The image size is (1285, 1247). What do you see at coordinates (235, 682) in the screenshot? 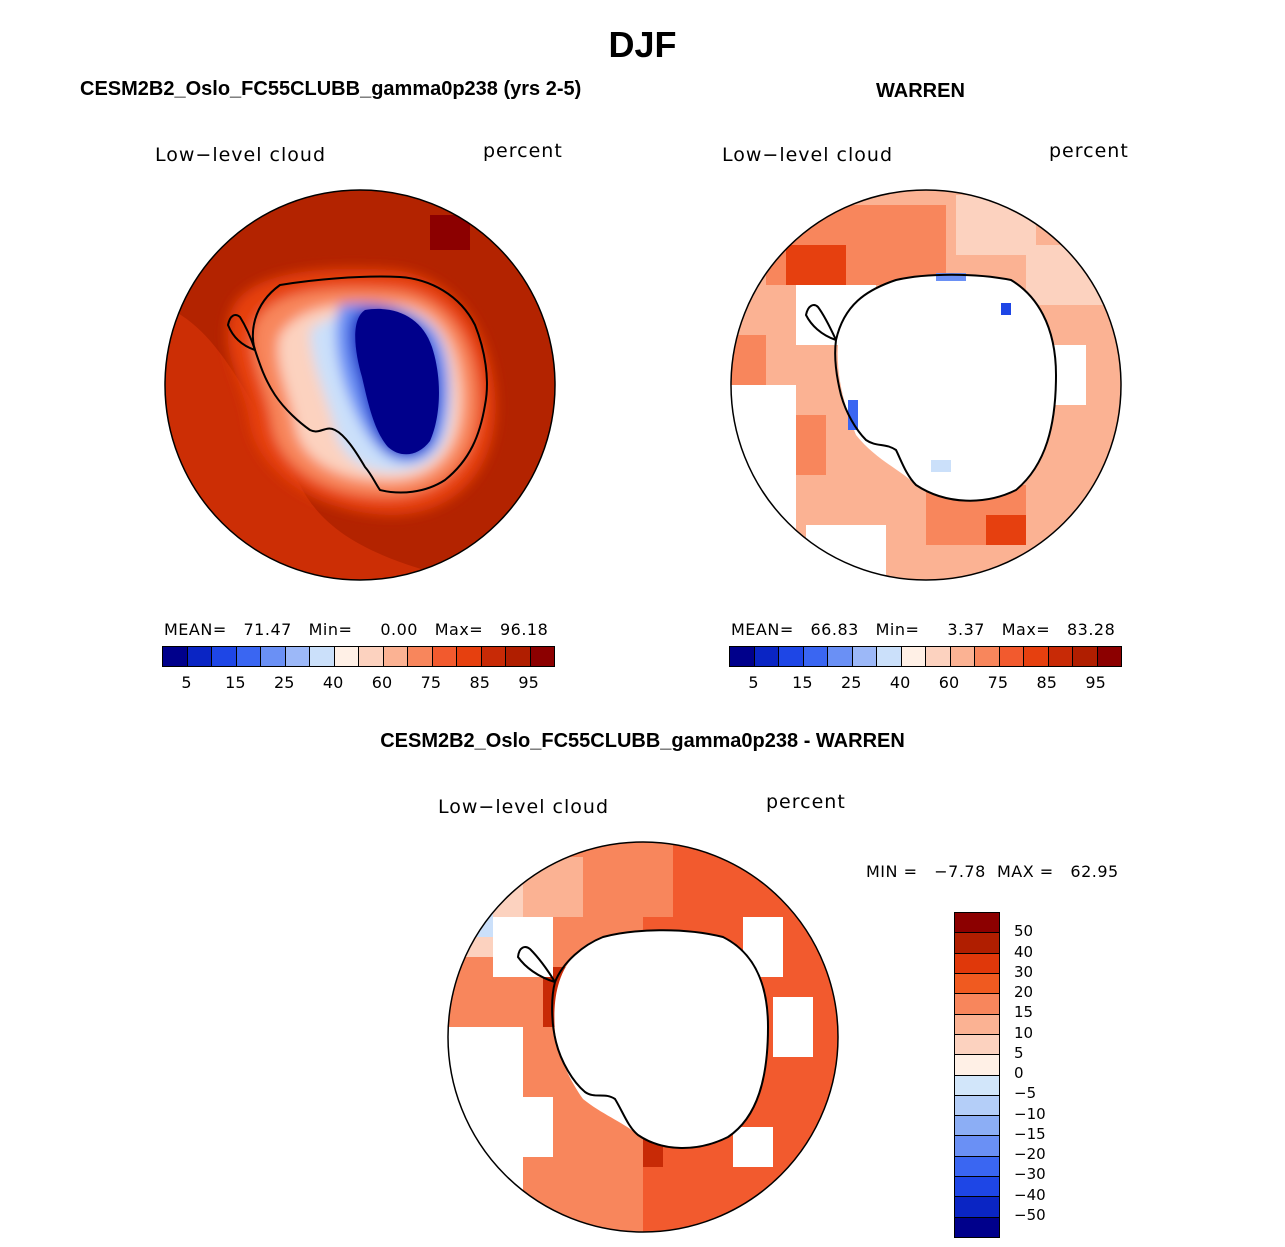
I see `model-colorbar-tick-label: 15` at bounding box center [235, 682].